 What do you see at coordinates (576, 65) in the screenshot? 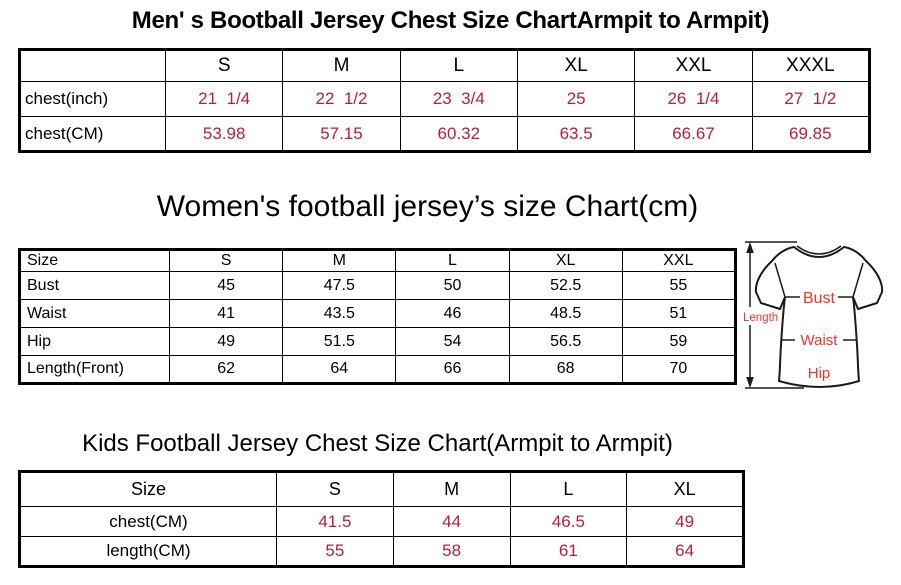
I see `men-column-header-4: XL` at bounding box center [576, 65].